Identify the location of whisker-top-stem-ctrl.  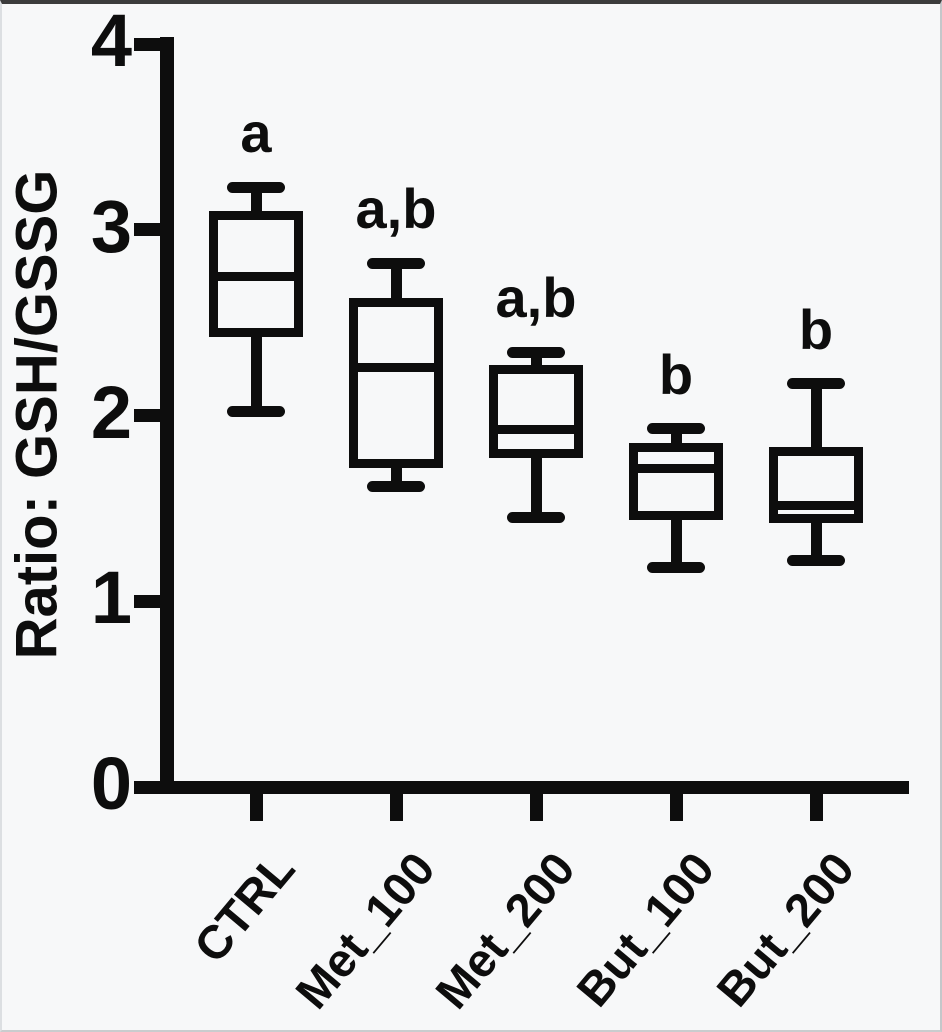
(256, 199).